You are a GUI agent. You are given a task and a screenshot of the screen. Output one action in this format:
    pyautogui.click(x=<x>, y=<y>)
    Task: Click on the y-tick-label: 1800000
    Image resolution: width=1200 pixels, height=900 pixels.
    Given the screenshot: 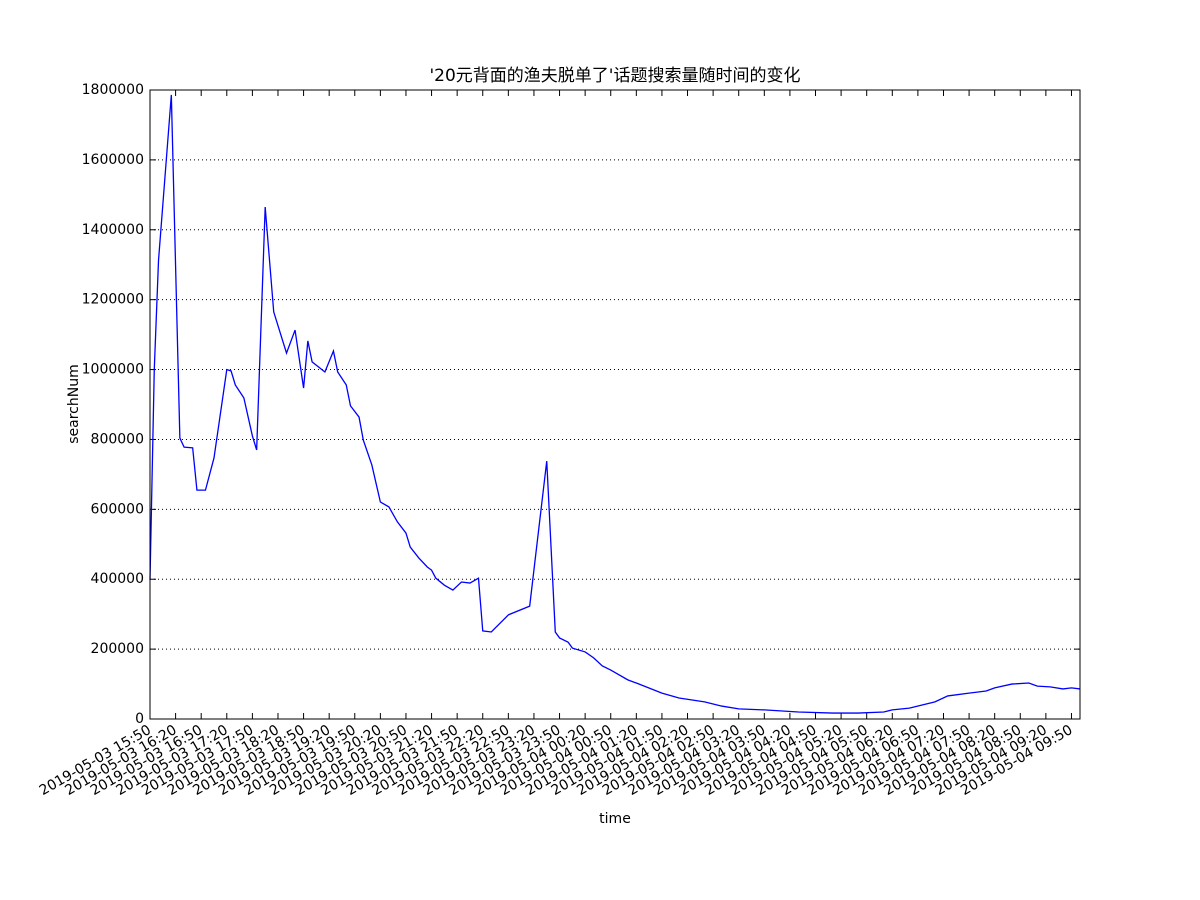 What is the action you would take?
    pyautogui.click(x=113, y=90)
    